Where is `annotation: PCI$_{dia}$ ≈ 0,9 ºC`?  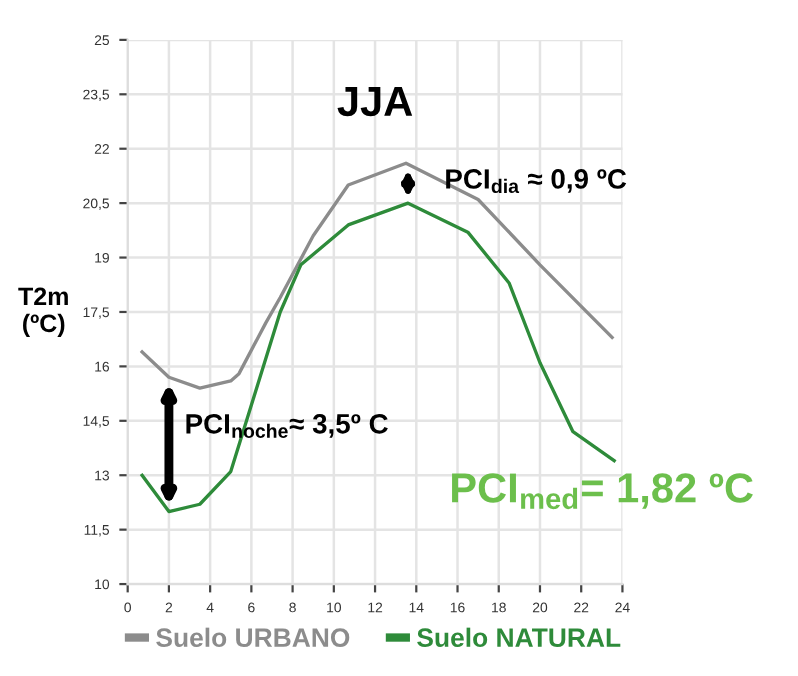
annotation: PCI$_{dia}$ ≈ 0,9 ºC is located at coordinates (536, 181).